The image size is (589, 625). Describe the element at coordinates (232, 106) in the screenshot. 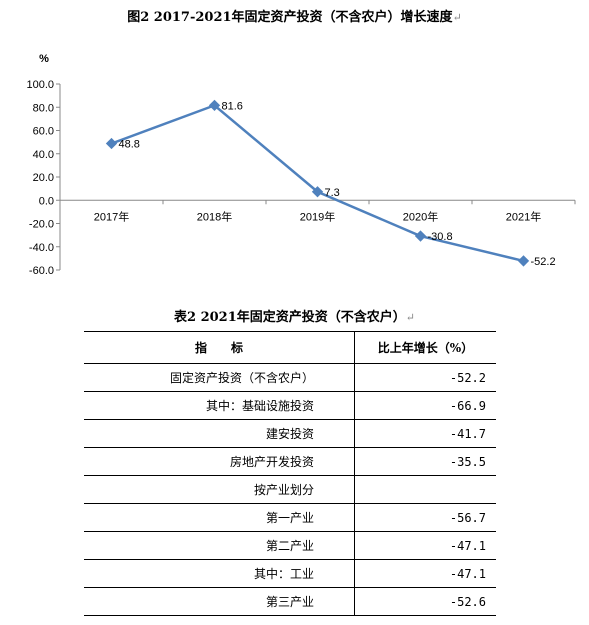

I see `data-label: 81.6` at that location.